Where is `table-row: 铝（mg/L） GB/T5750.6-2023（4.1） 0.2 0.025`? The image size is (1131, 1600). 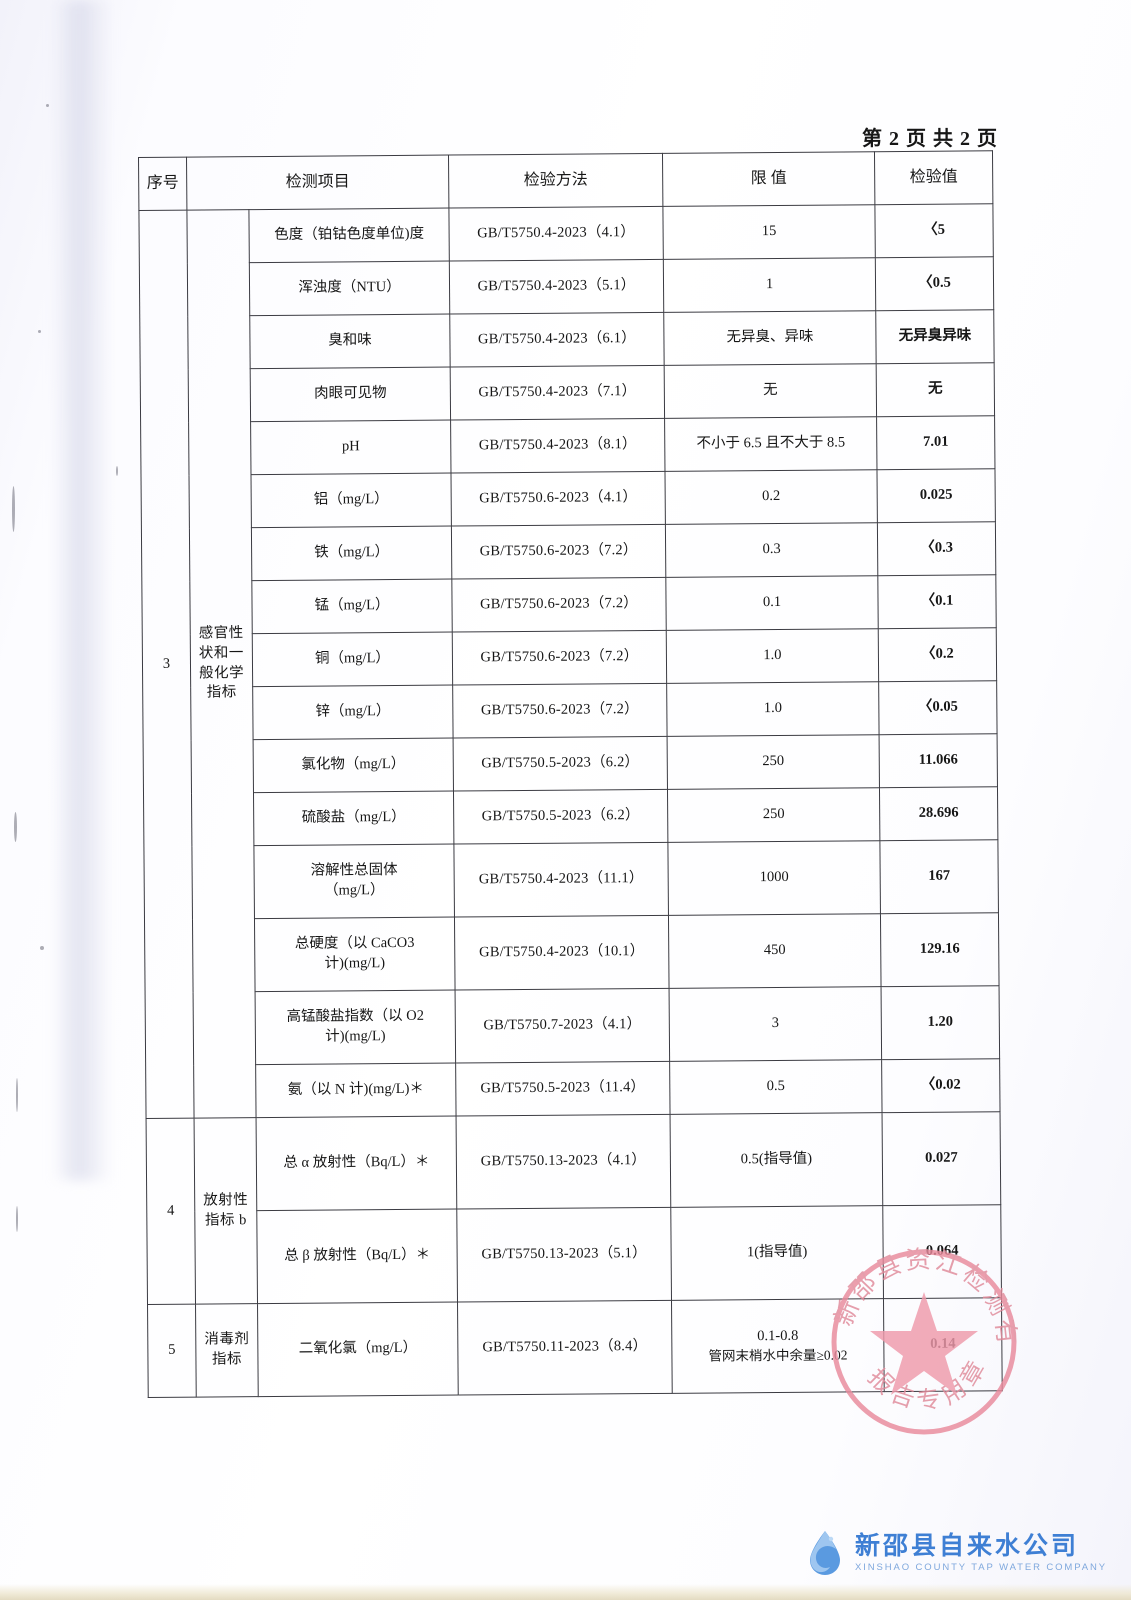
table-row: 铝（mg/L） GB/T5750.6-2023（4.1） 0.2 0.025 is located at coordinates (568, 498).